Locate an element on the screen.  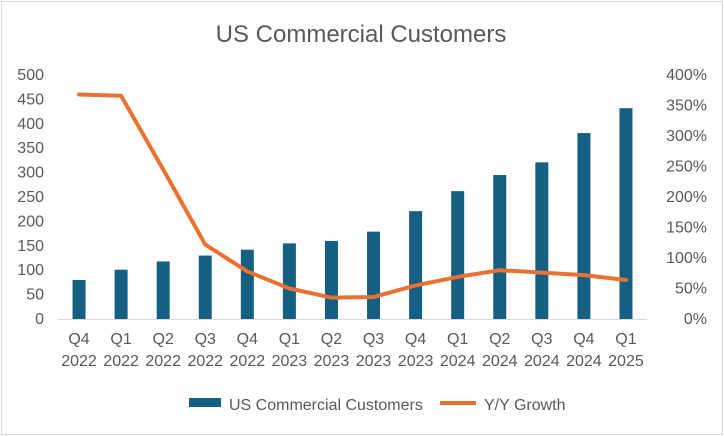
left-axis-tick-label: 350 is located at coordinates (30, 148).